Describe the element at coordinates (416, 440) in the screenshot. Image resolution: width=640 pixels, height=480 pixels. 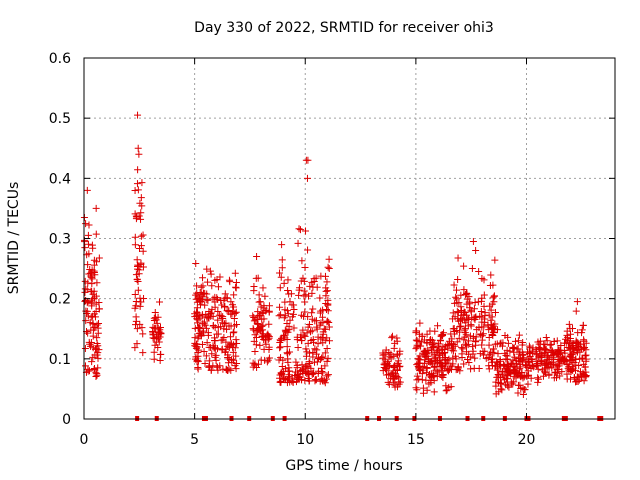
I see `x-tick-label: 15` at that location.